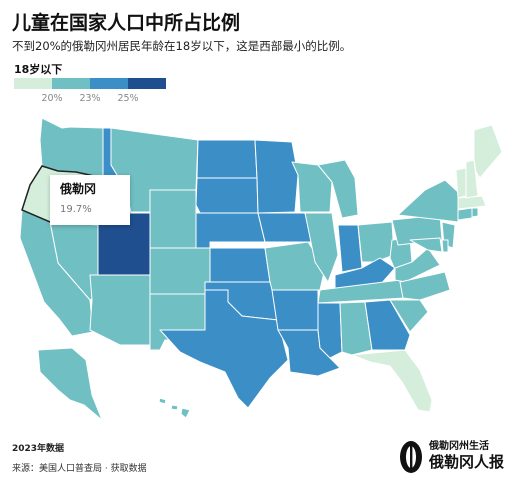  I want to click on state-north-carolina, so click(425, 286).